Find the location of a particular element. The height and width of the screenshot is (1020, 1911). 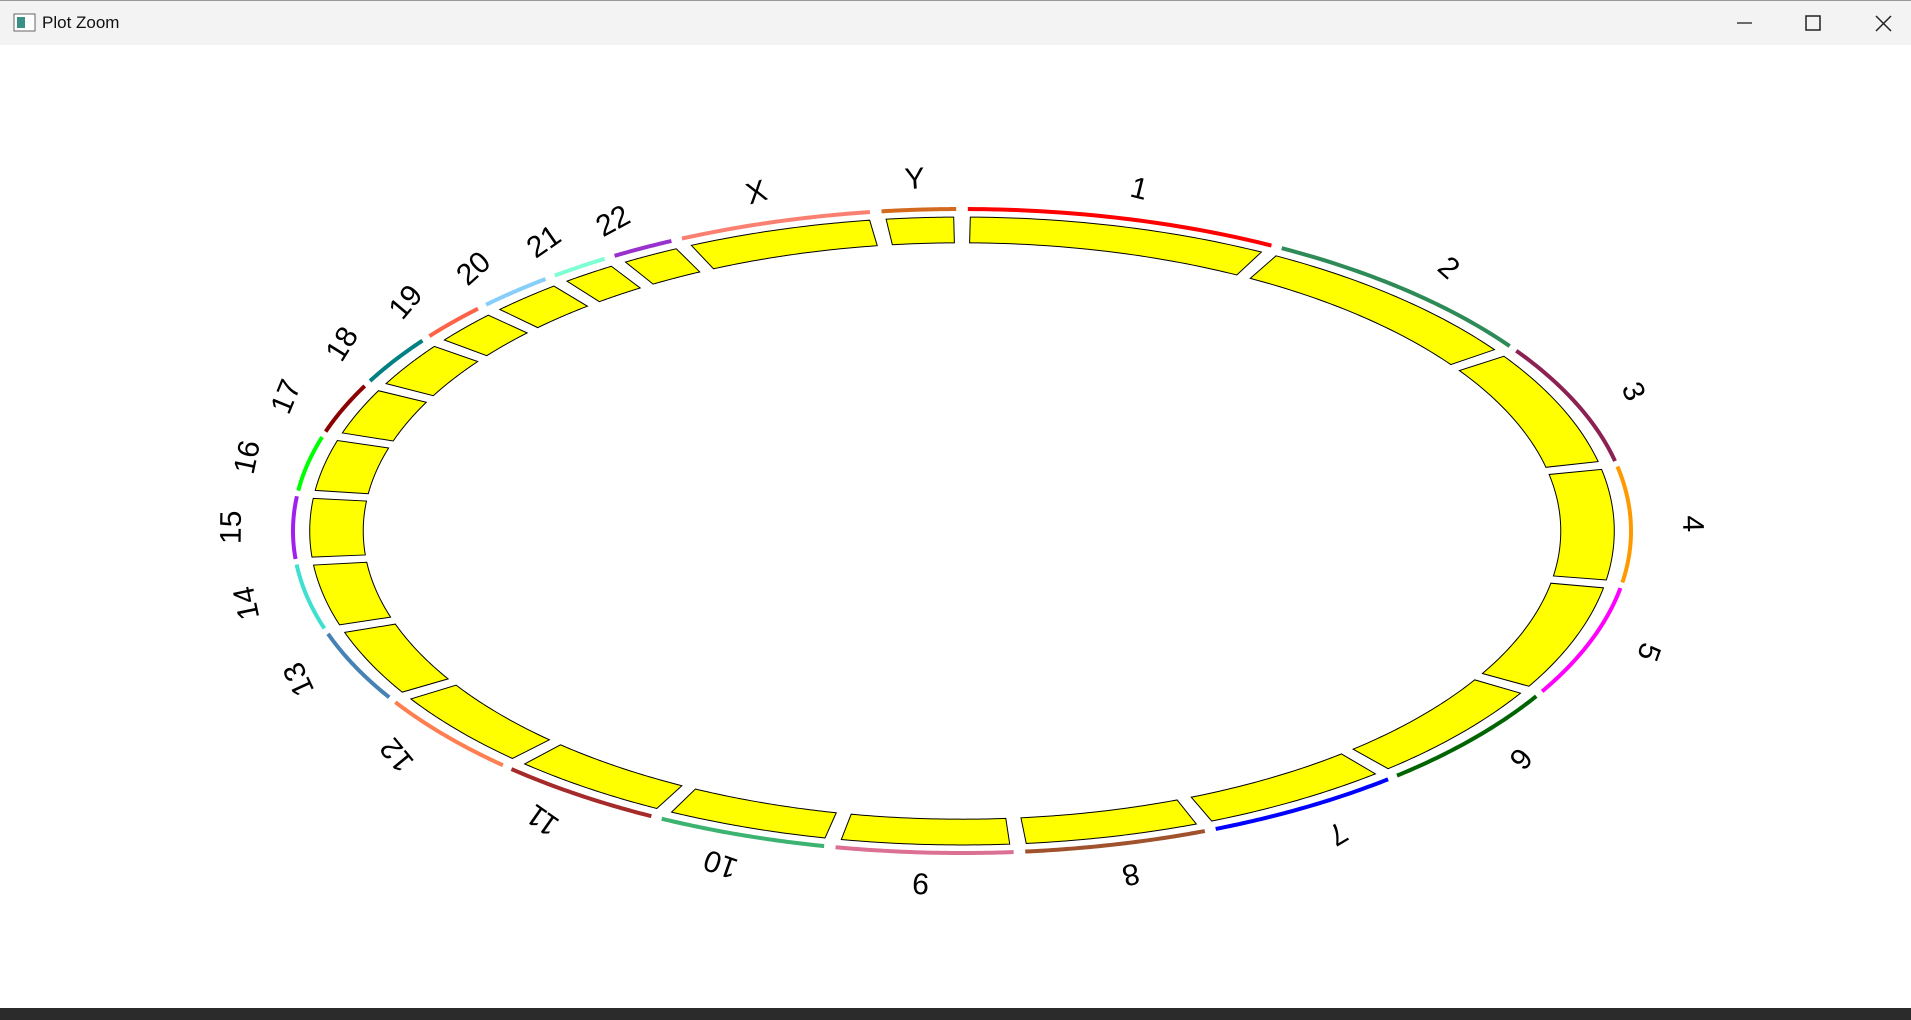

sector-label: 22 is located at coordinates (613, 221).